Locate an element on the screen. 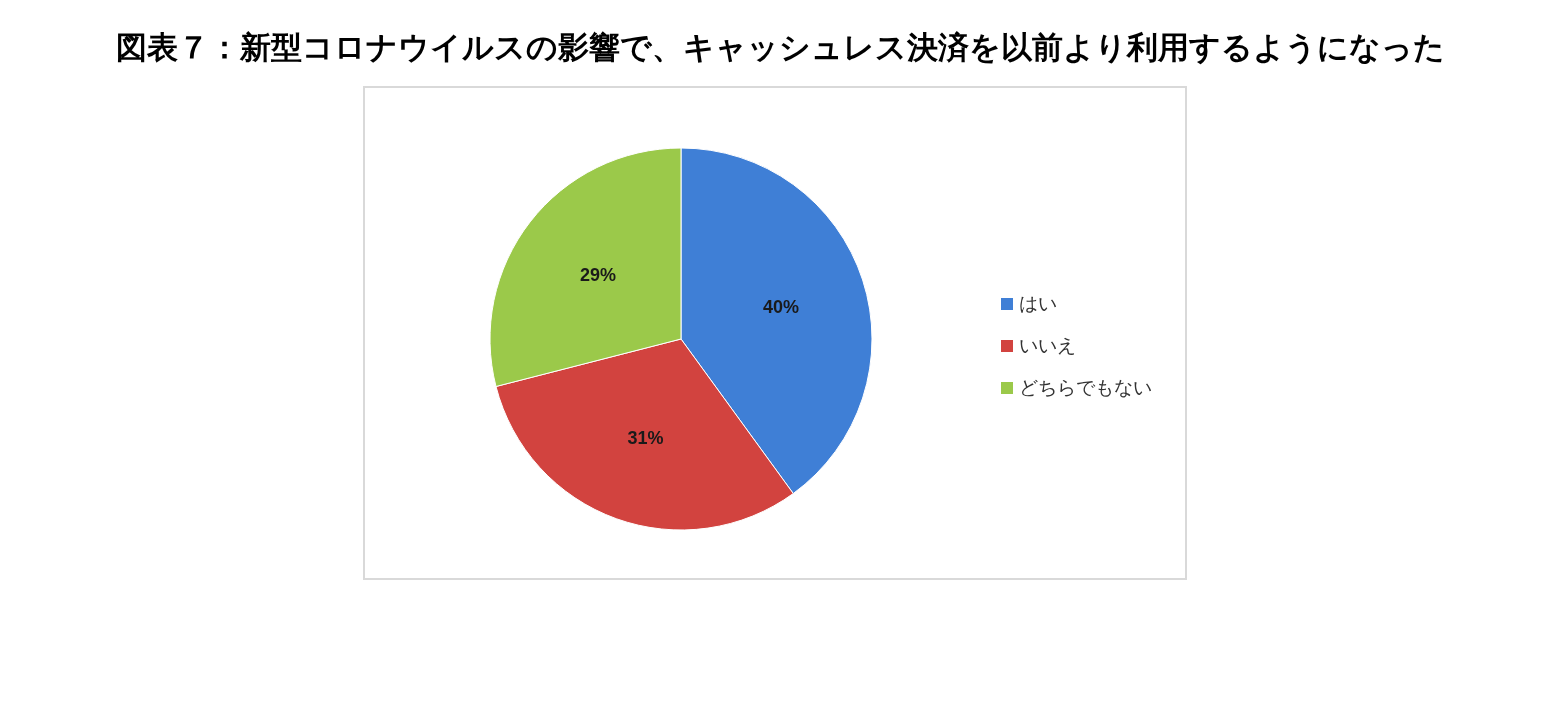  legend-label: いいえ is located at coordinates (1047, 346).